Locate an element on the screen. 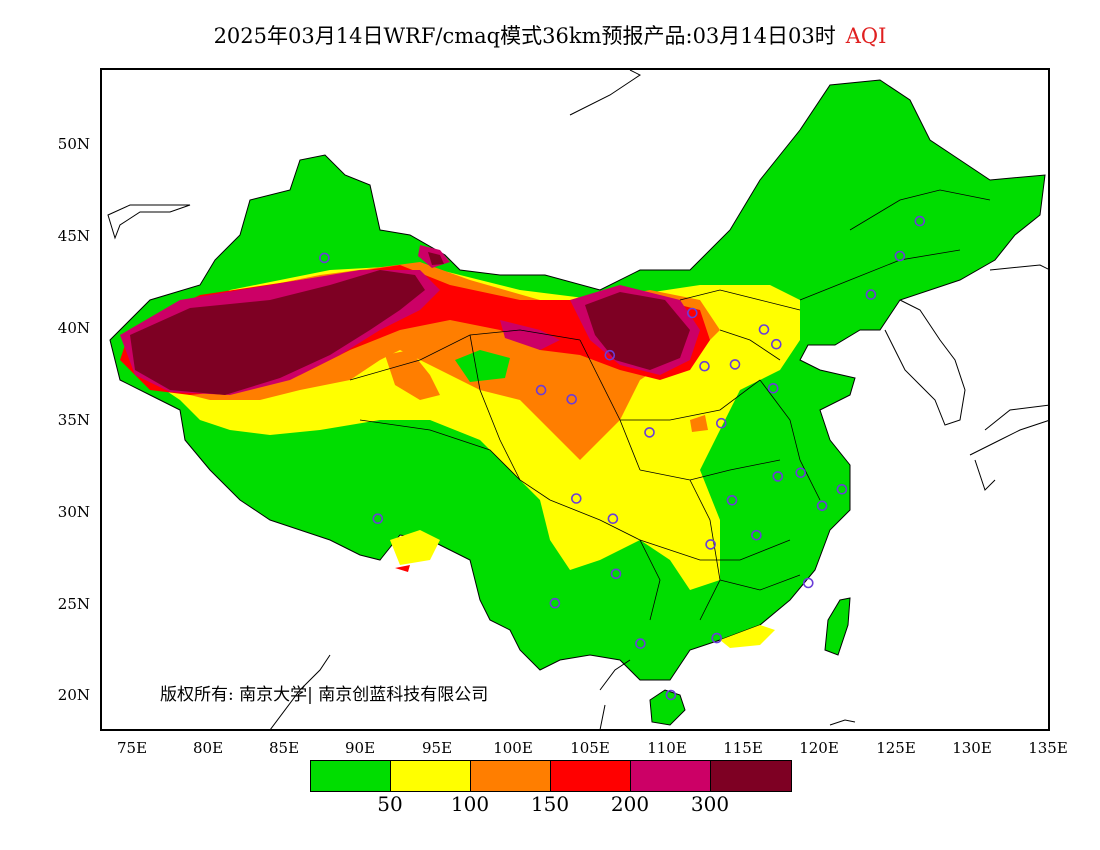  lon-label-100e: 100E is located at coordinates (513, 748).